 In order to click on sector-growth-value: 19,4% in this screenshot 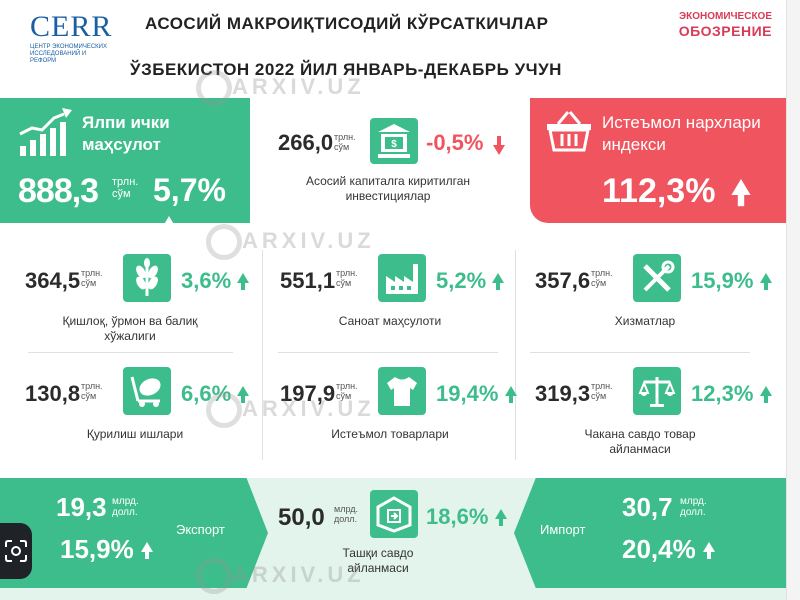, I will do `click(467, 393)`.